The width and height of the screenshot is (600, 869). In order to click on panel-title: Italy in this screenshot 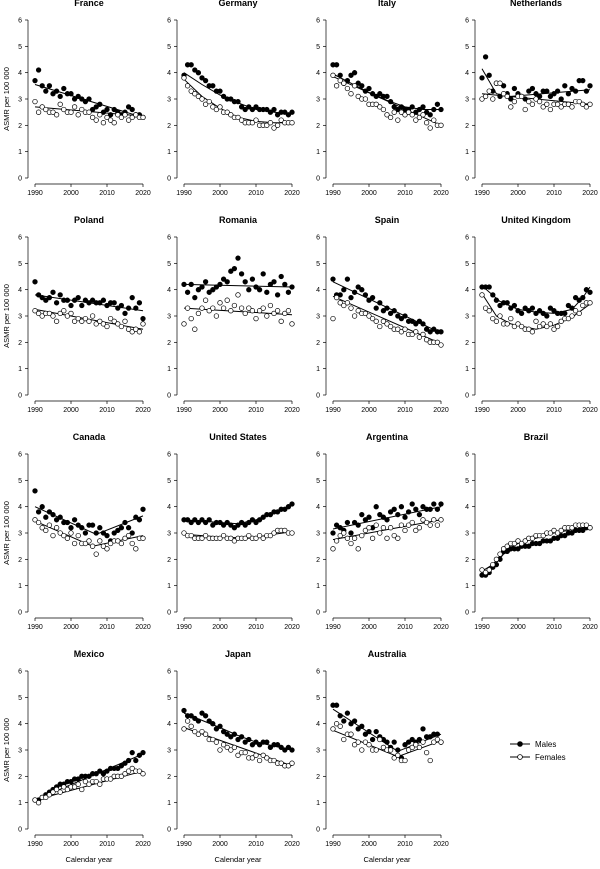, I will do `click(387, 4)`.